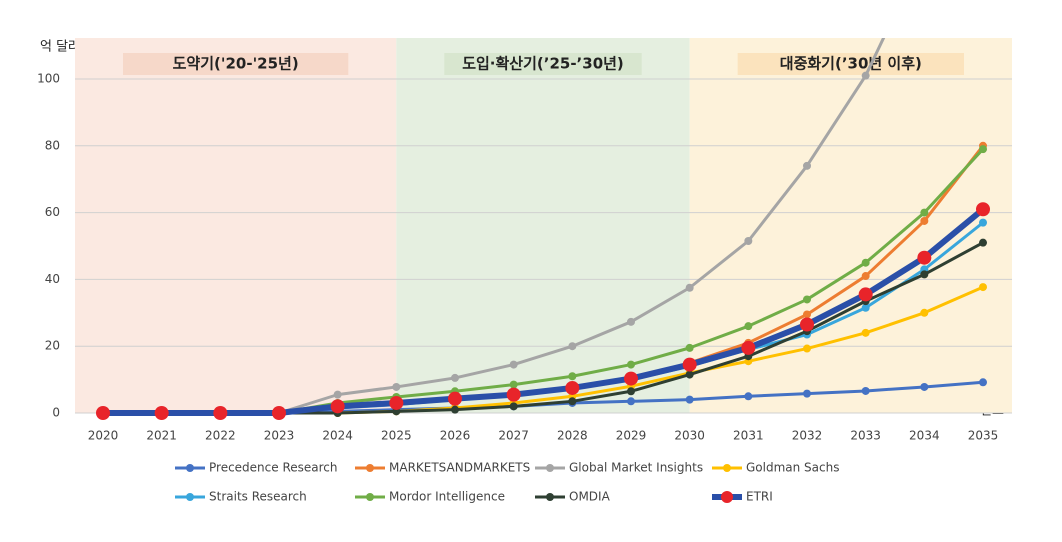 The height and width of the screenshot is (542, 1062). I want to click on legend-label: ETRI, so click(759, 497).